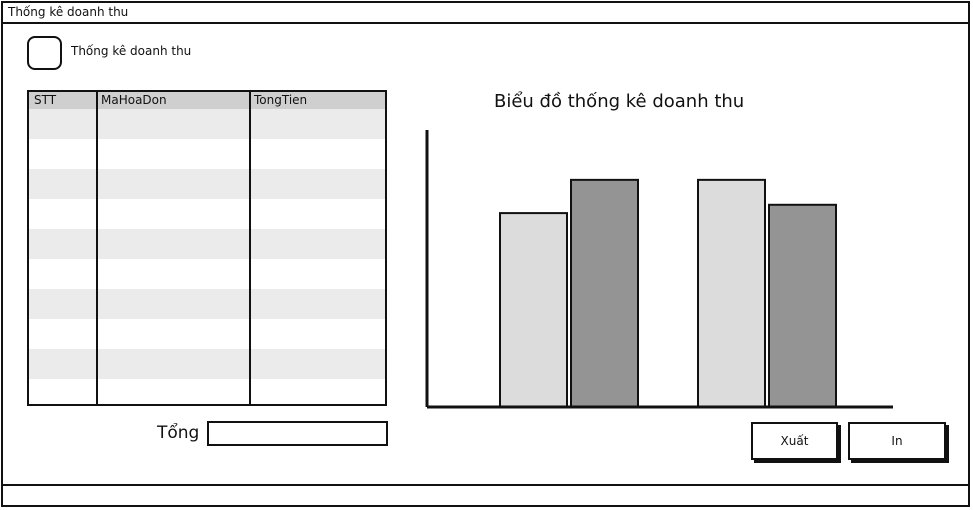 The height and width of the screenshot is (510, 973). I want to click on total-label: Tổng, so click(178, 433).